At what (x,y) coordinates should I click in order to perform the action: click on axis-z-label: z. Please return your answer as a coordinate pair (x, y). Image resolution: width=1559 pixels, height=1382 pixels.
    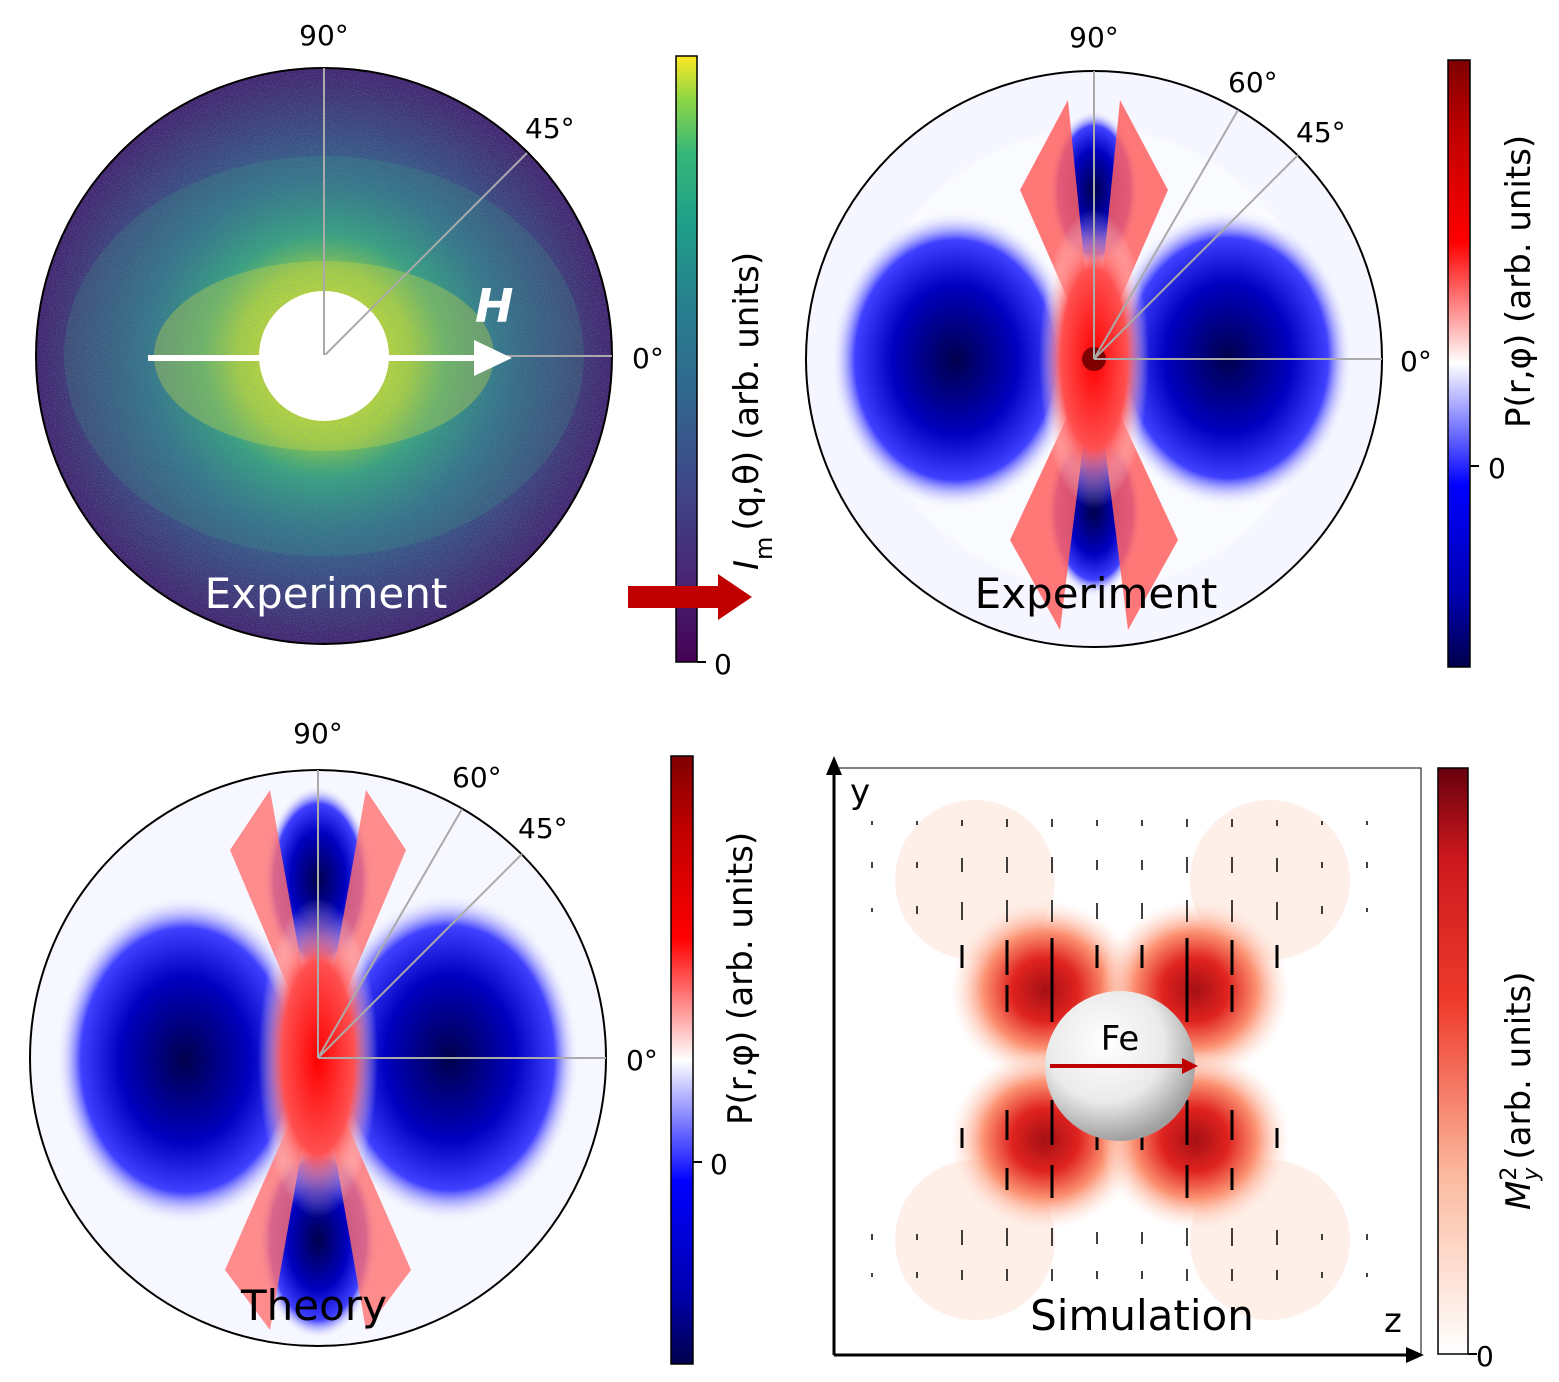
    Looking at the image, I should click on (1393, 1321).